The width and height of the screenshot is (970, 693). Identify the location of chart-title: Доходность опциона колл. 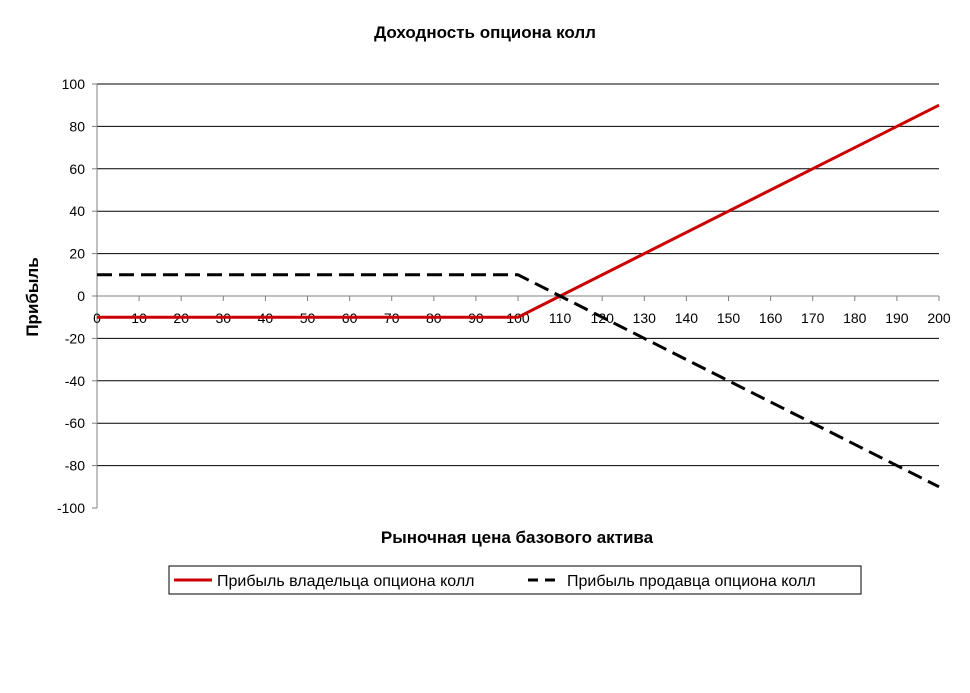
(485, 32).